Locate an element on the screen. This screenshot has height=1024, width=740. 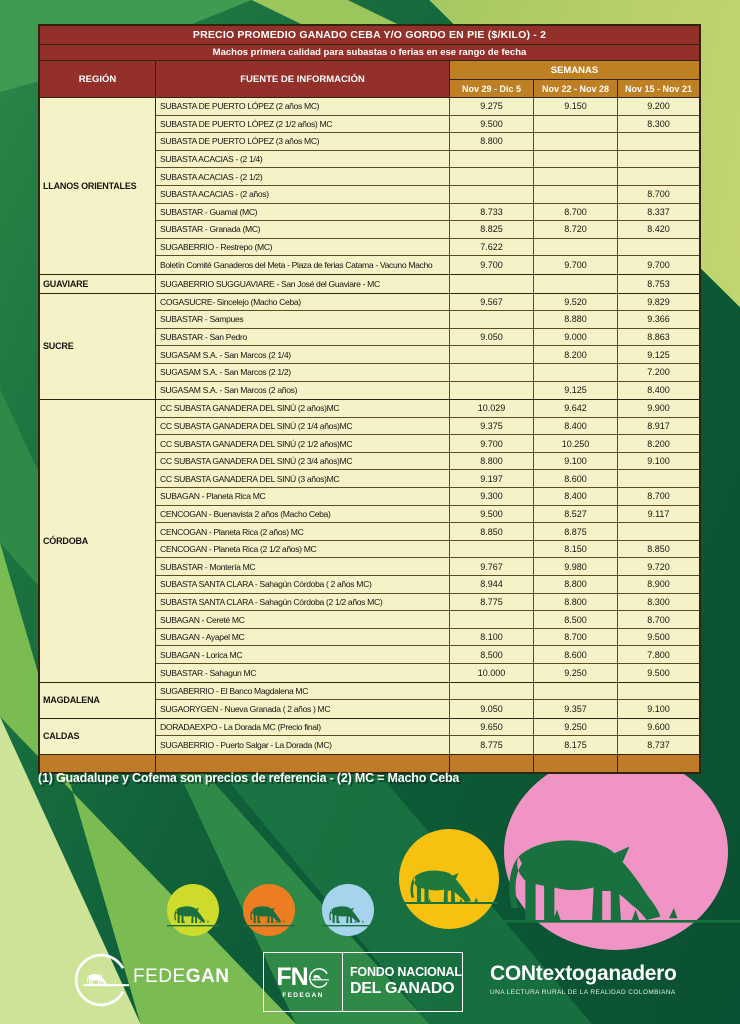
price-cell: 9.100 is located at coordinates (576, 461).